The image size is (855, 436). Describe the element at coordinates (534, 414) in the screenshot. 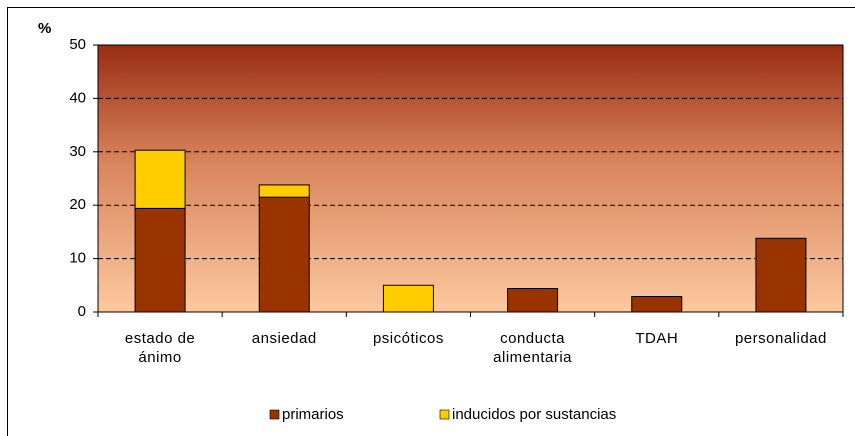

I see `legend-label: inducidos por sustancias` at that location.